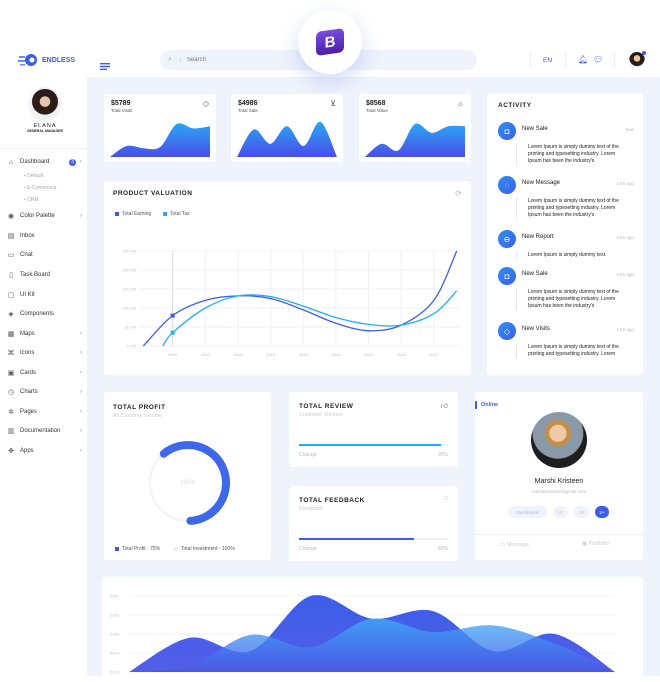  I want to click on profile-avatar, so click(45, 104).